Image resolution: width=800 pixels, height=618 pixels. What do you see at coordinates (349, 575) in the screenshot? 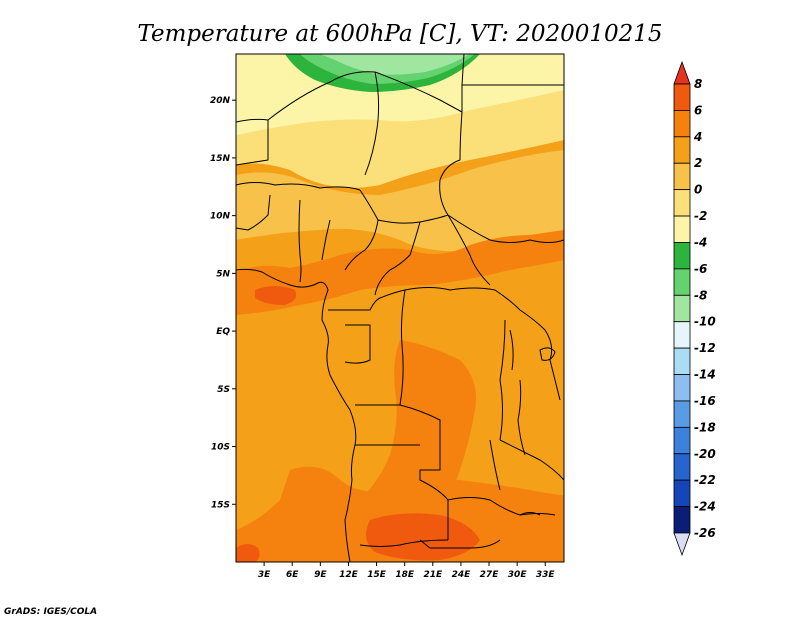
I see `lon-tick-label: 12E` at bounding box center [349, 575].